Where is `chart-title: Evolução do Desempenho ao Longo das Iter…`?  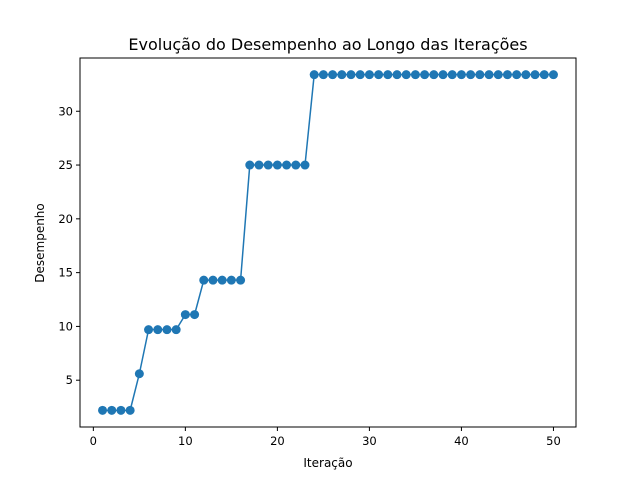
chart-title: Evolução do Desempenho ao Longo das Iter… is located at coordinates (327, 44).